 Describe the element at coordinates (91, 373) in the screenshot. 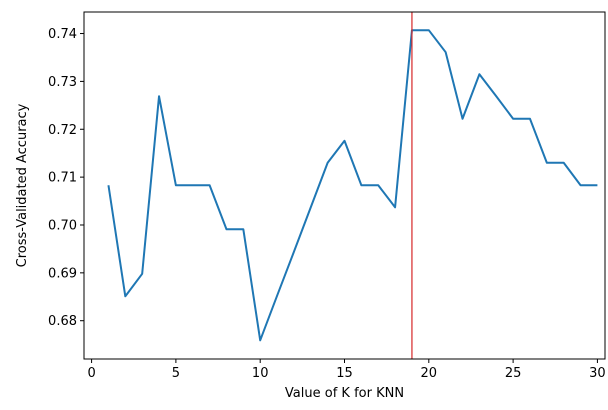

I see `x-tick-label: 0` at that location.